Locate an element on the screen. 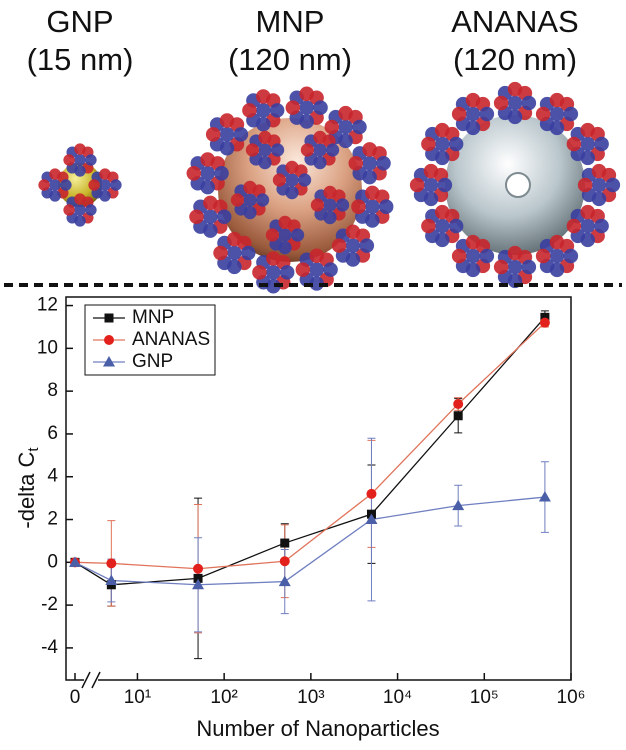  x-tick-label: 10⁴ is located at coordinates (397, 697).